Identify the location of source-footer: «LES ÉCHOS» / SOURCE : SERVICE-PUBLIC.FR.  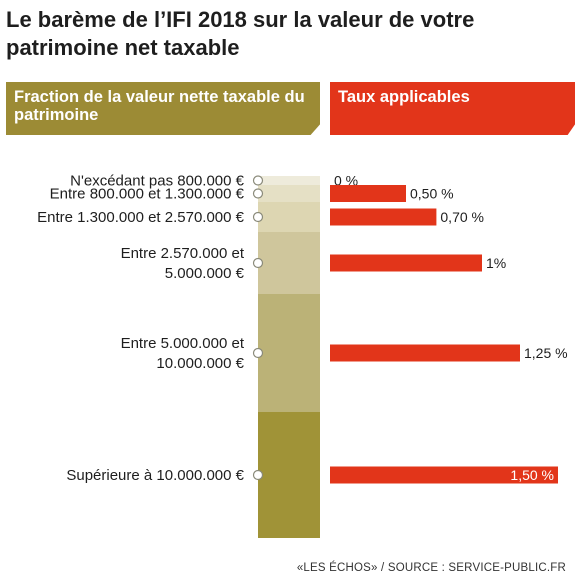
(431, 568).